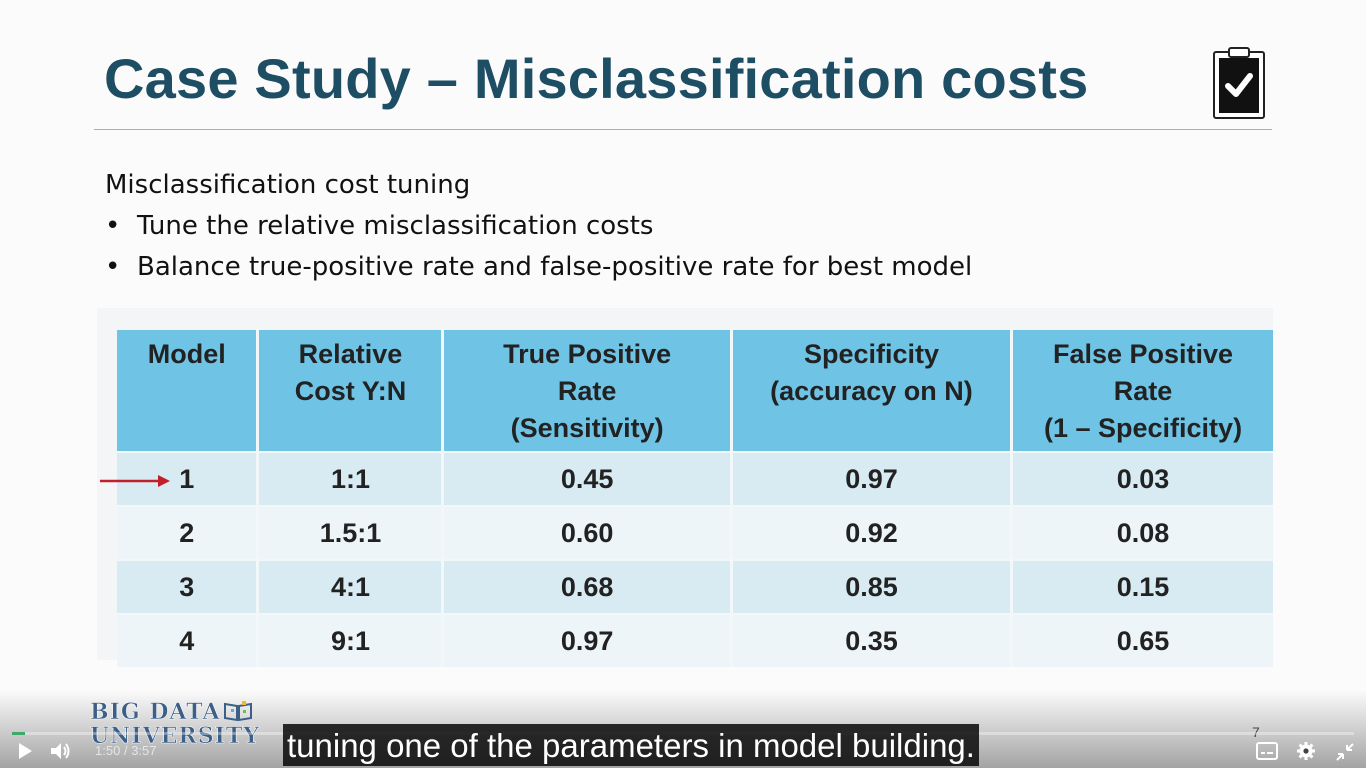 This screenshot has width=1366, height=768. Describe the element at coordinates (1142, 532) in the screenshot. I see `cell-fpr: 0.08` at that location.